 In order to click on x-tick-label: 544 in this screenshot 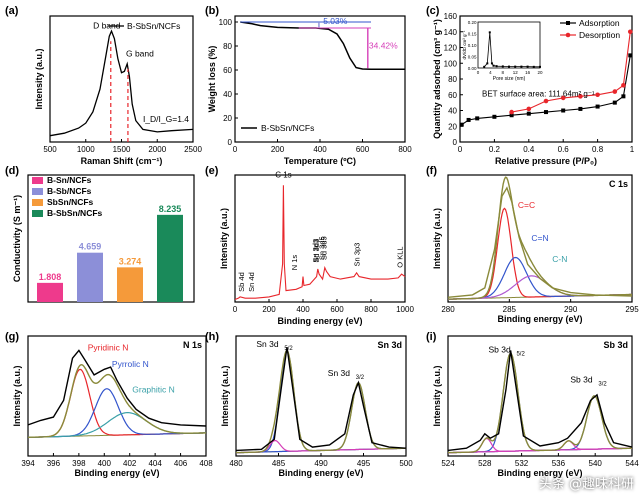, I will do `click(632, 463)`.